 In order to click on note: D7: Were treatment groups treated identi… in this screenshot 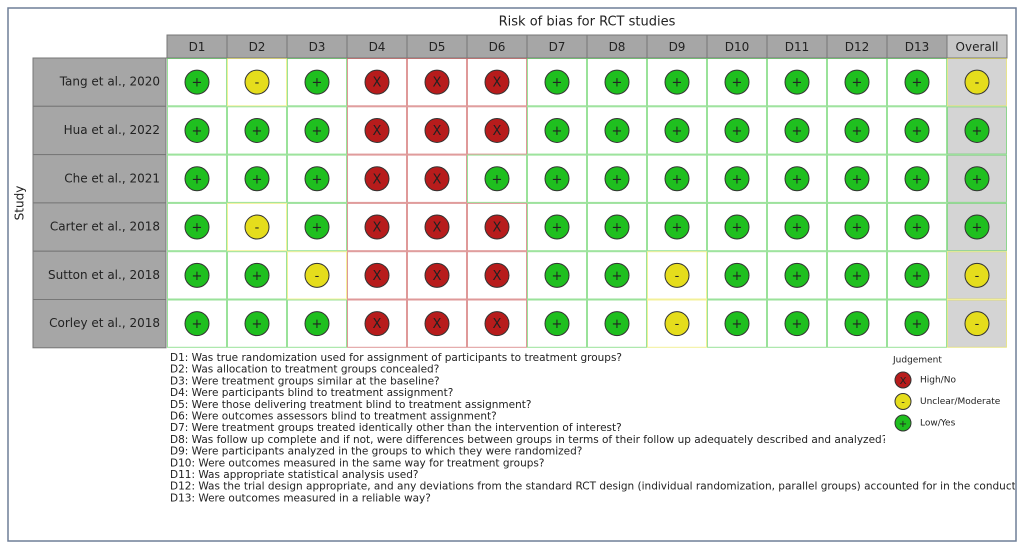, I will do `click(396, 428)`.